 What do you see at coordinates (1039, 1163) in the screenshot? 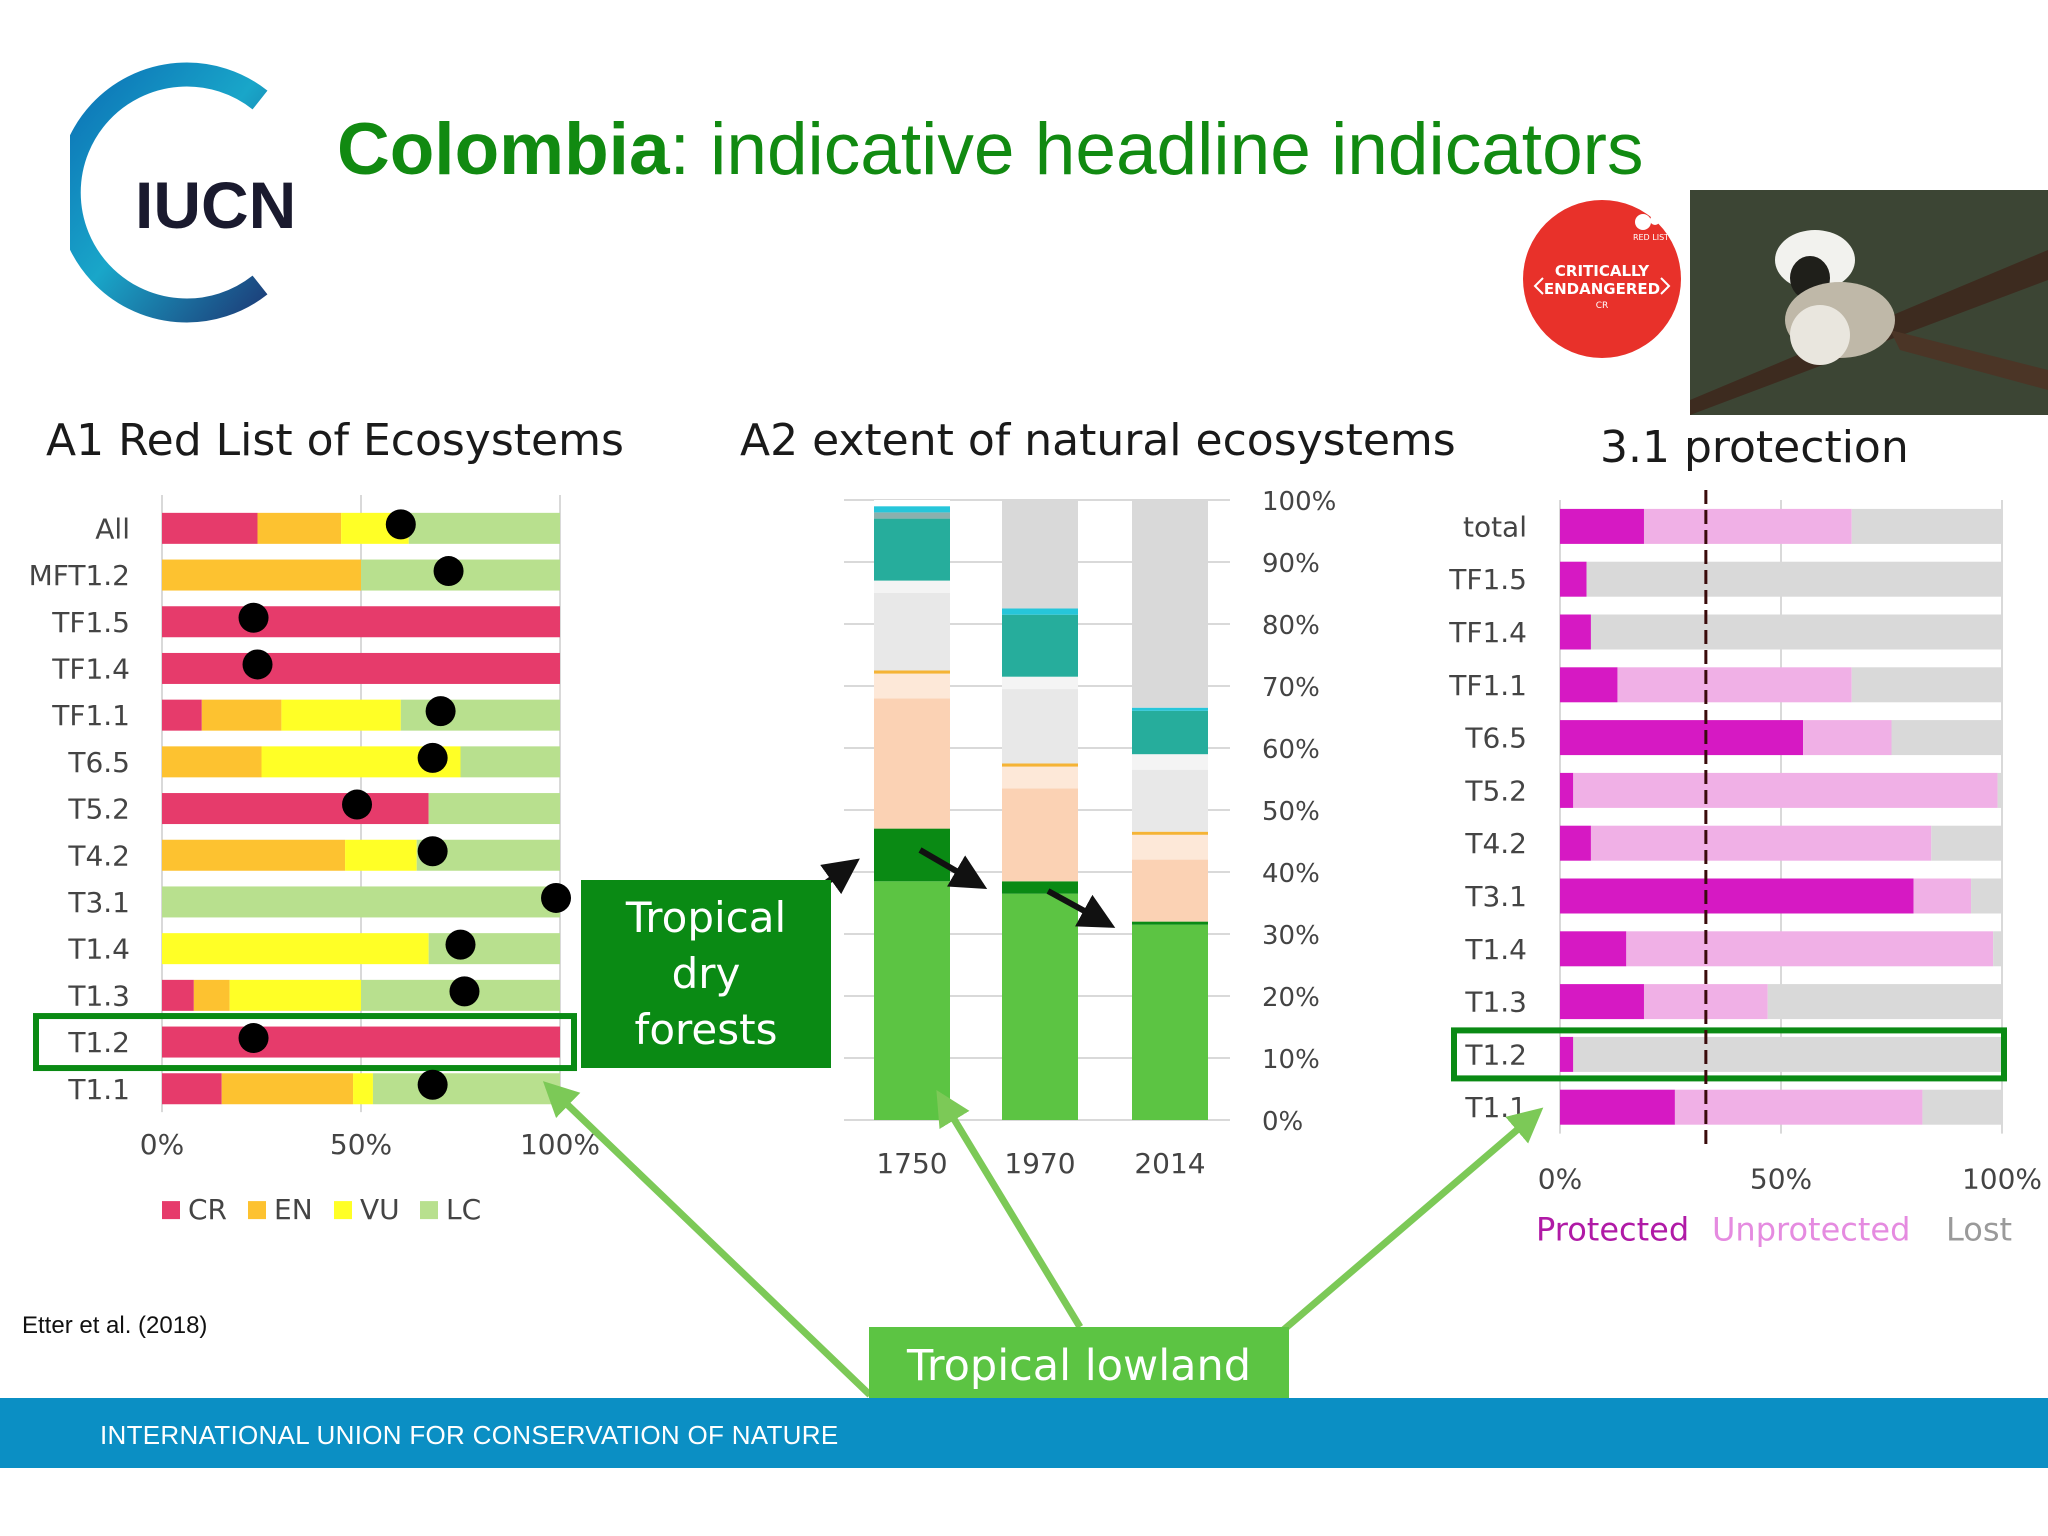
I see `x-tick-label: 1970` at bounding box center [1039, 1163].